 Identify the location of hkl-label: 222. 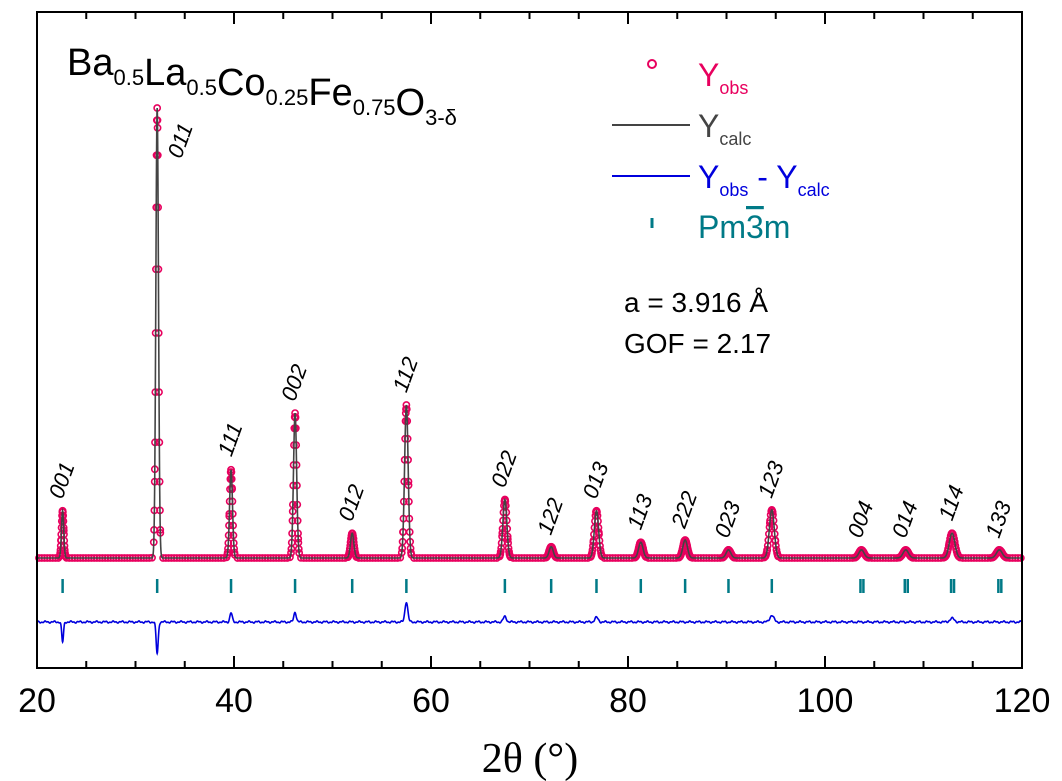
(684, 510).